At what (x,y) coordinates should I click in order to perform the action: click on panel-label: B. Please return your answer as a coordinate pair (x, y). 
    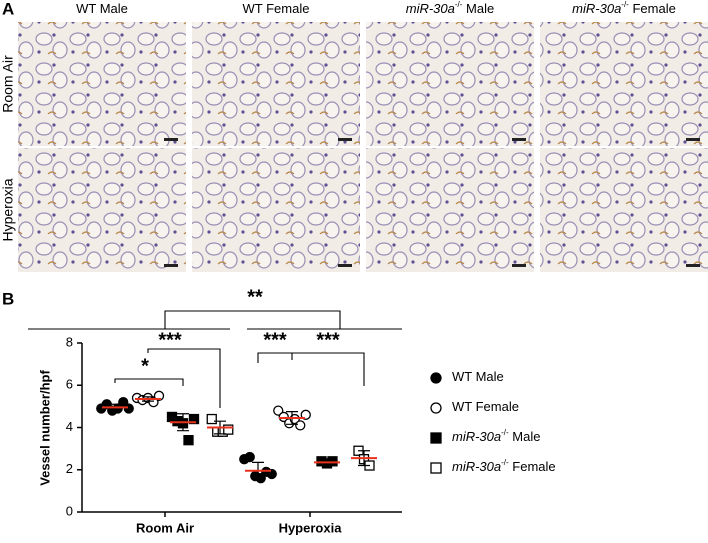
    Looking at the image, I should click on (8, 298).